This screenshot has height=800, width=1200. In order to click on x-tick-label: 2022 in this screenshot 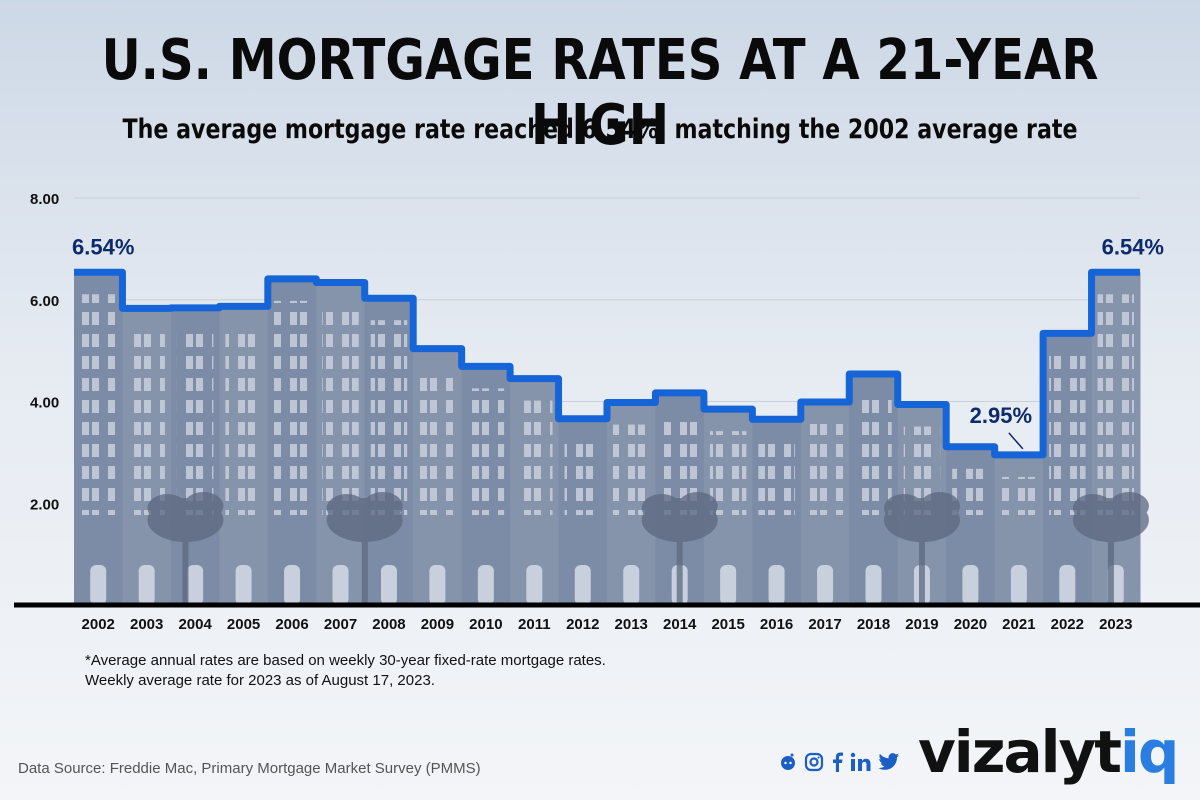, I will do `click(1067, 624)`.